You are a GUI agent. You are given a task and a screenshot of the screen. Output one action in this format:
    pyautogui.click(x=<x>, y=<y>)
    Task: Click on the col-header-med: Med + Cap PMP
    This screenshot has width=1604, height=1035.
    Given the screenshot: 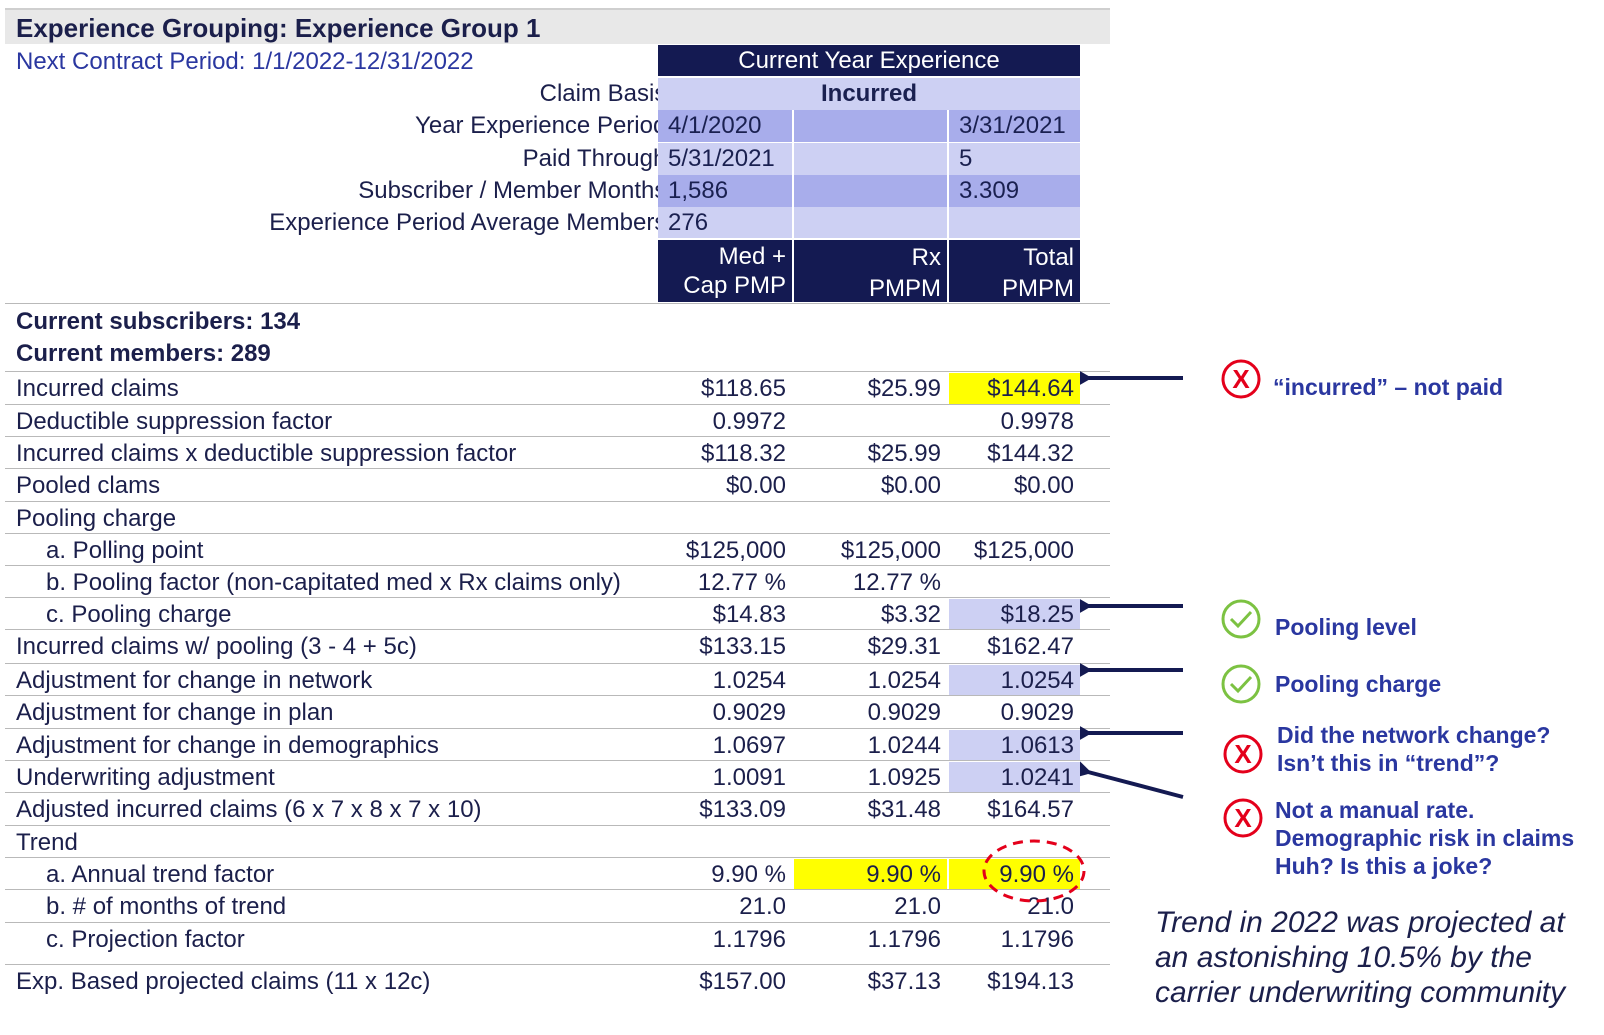 What is the action you would take?
    pyautogui.click(x=725, y=271)
    